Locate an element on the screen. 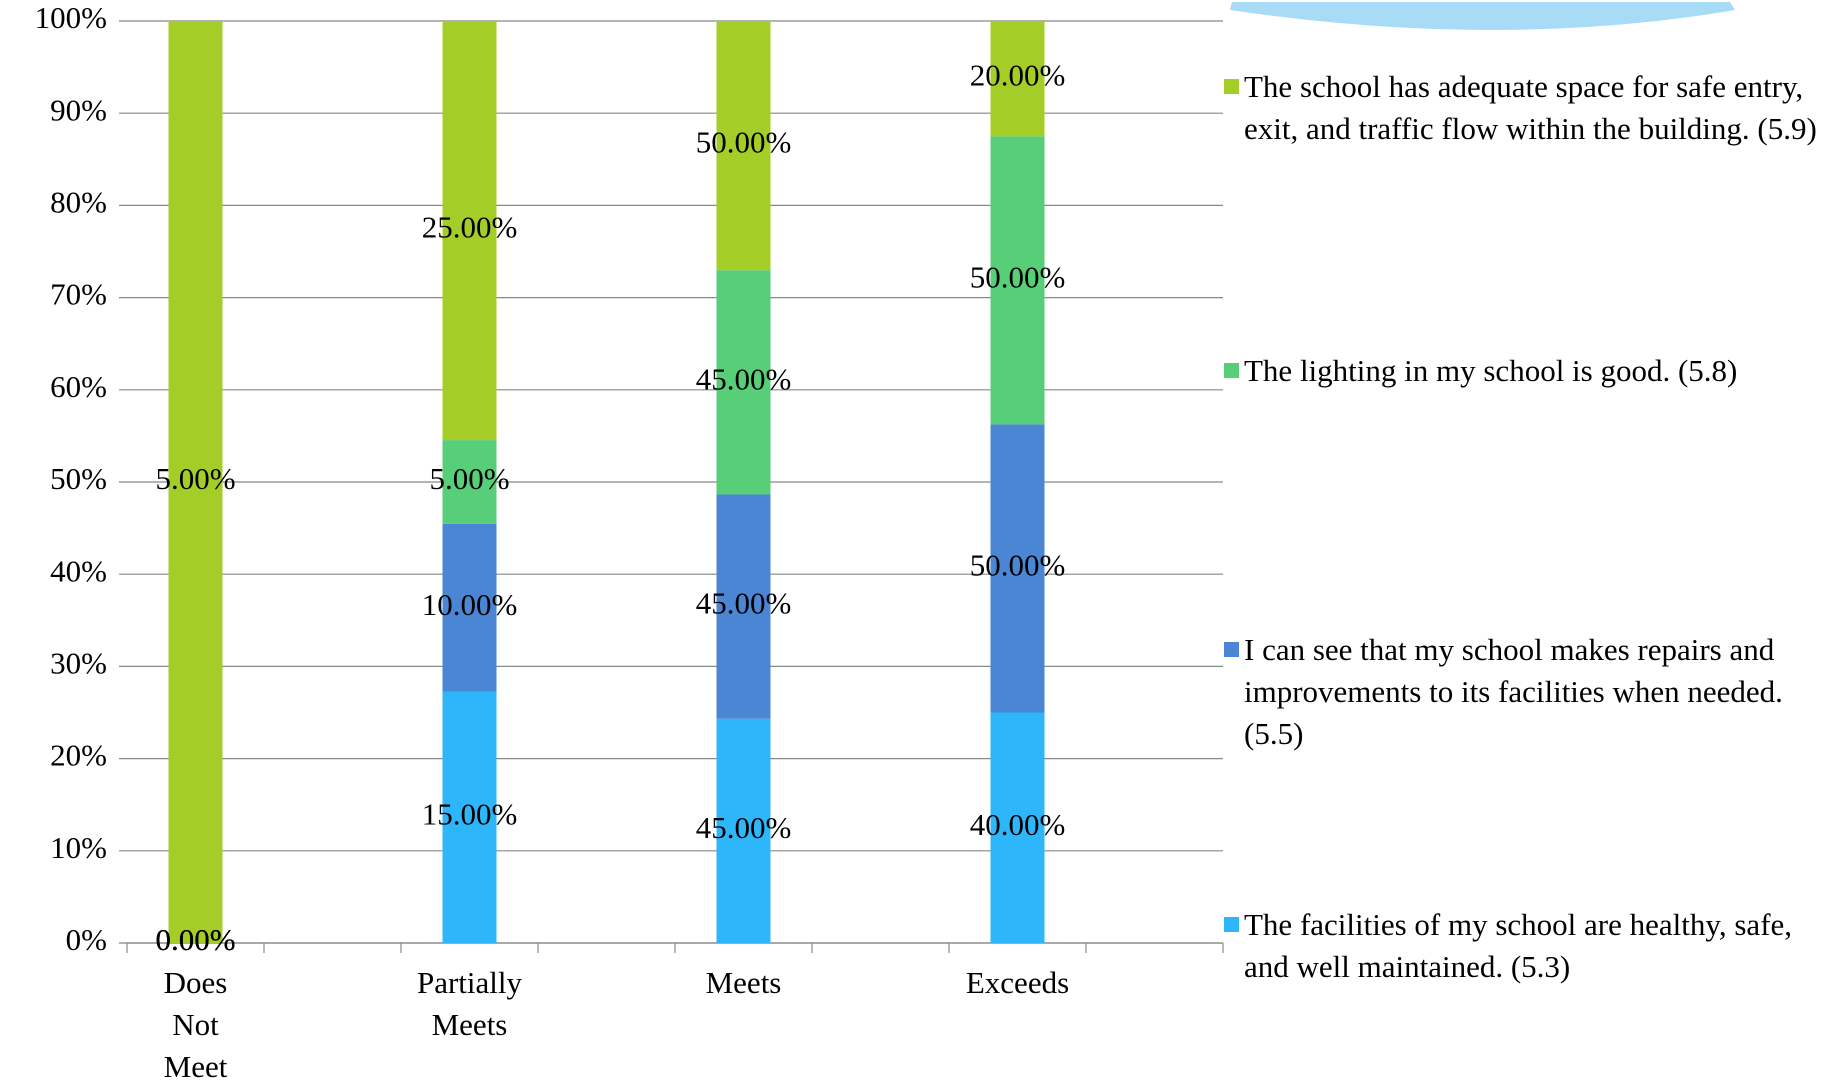 This screenshot has height=1088, width=1835. y-tick-label: 50% is located at coordinates (78, 478).